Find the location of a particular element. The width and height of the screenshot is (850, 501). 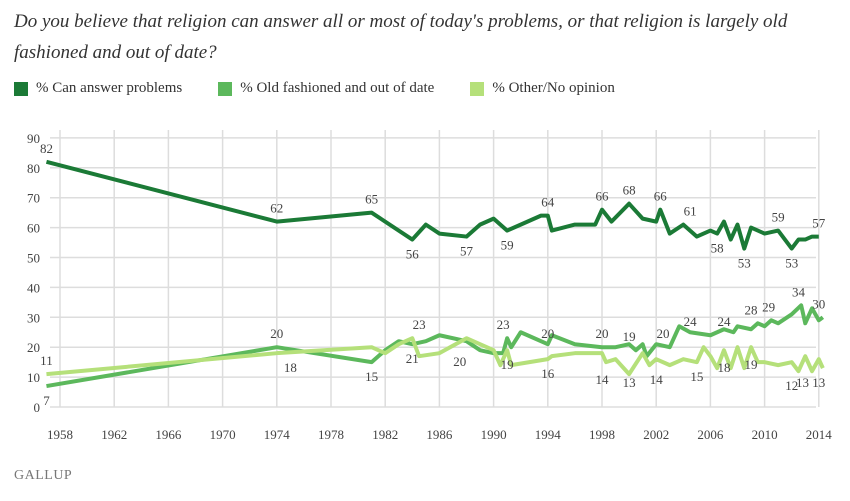

data-label: 64 is located at coordinates (548, 202).